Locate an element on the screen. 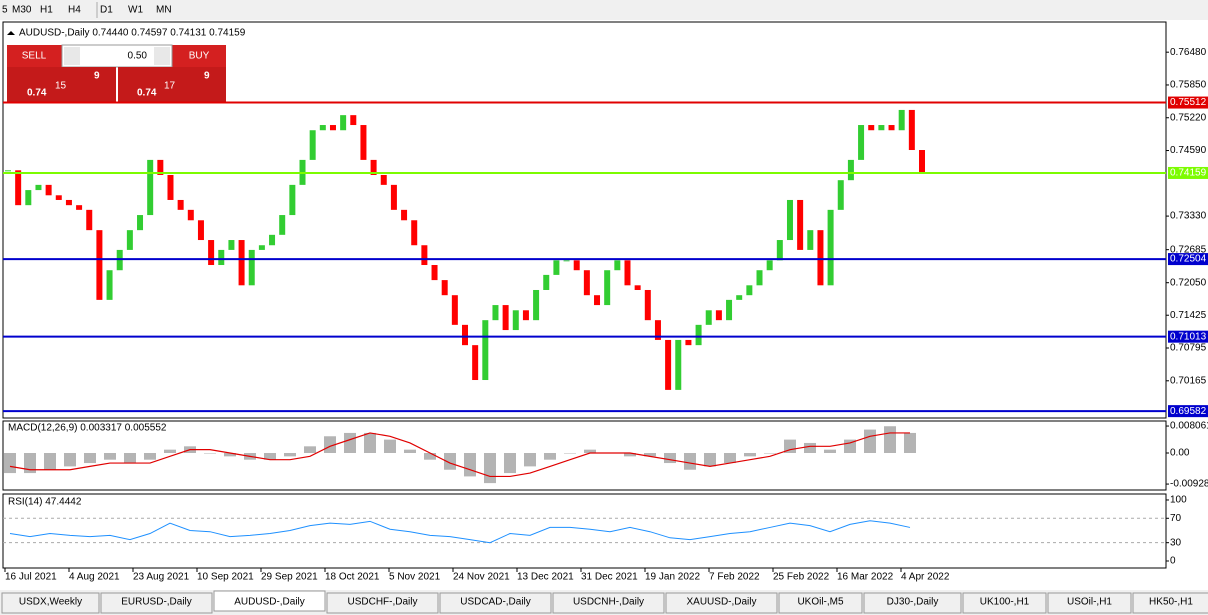  tab-label: USDX,Weekly is located at coordinates (50, 602).